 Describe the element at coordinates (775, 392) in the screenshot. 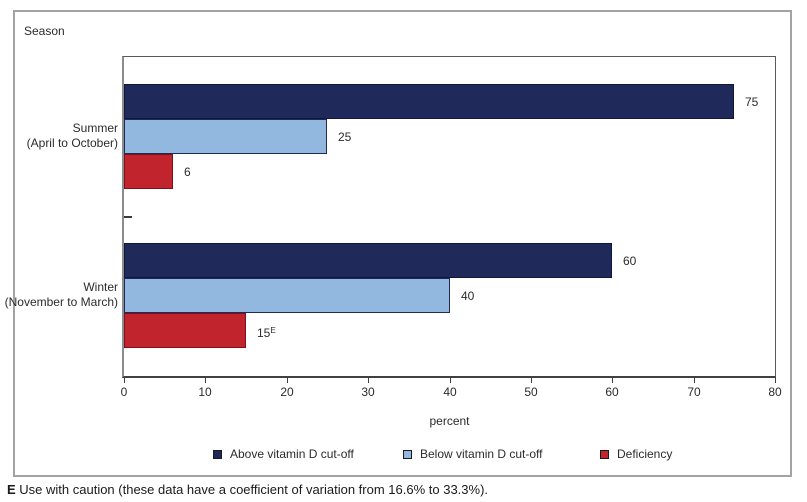

I see `x-axis-tick-label: 80` at that location.